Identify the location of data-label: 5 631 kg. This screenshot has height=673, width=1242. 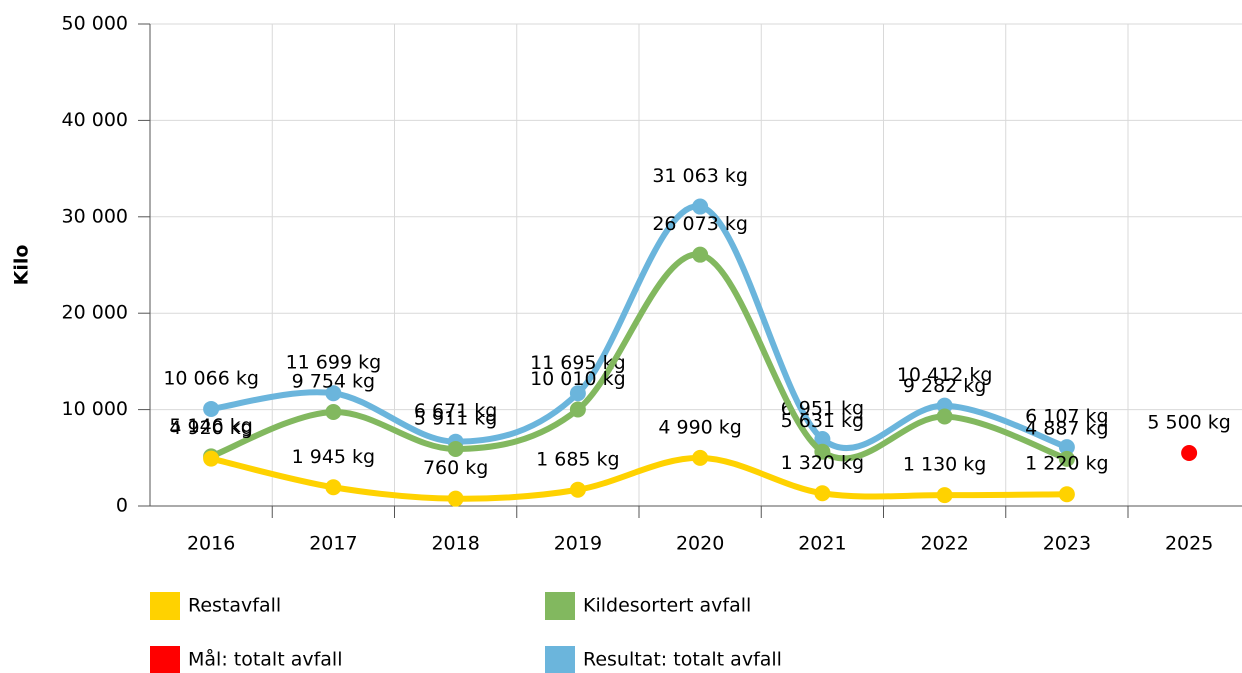
(823, 421).